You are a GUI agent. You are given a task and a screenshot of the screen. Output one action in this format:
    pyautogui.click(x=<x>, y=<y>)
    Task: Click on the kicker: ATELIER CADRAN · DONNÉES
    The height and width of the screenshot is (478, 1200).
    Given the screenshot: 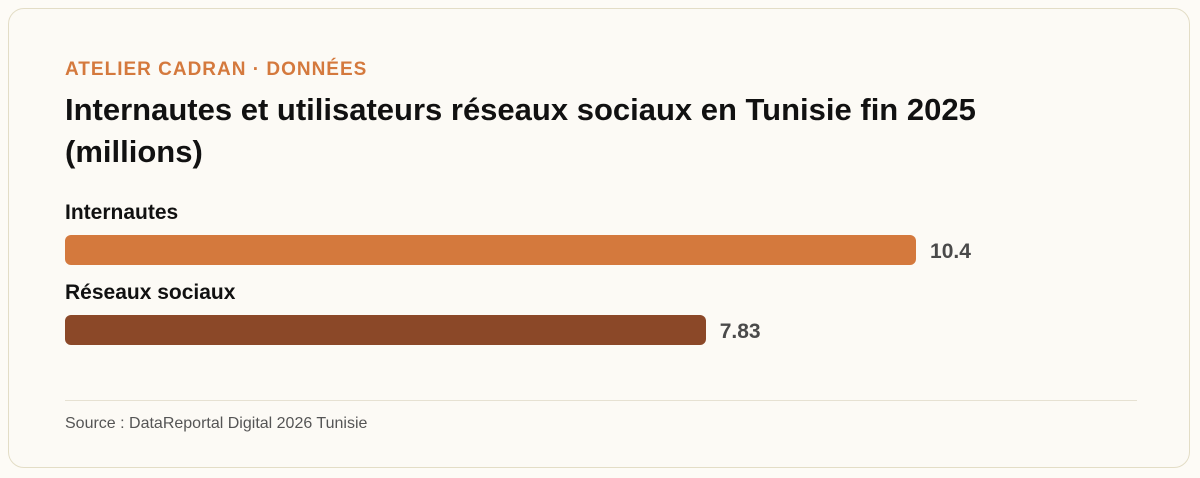 What is the action you would take?
    pyautogui.click(x=216, y=69)
    